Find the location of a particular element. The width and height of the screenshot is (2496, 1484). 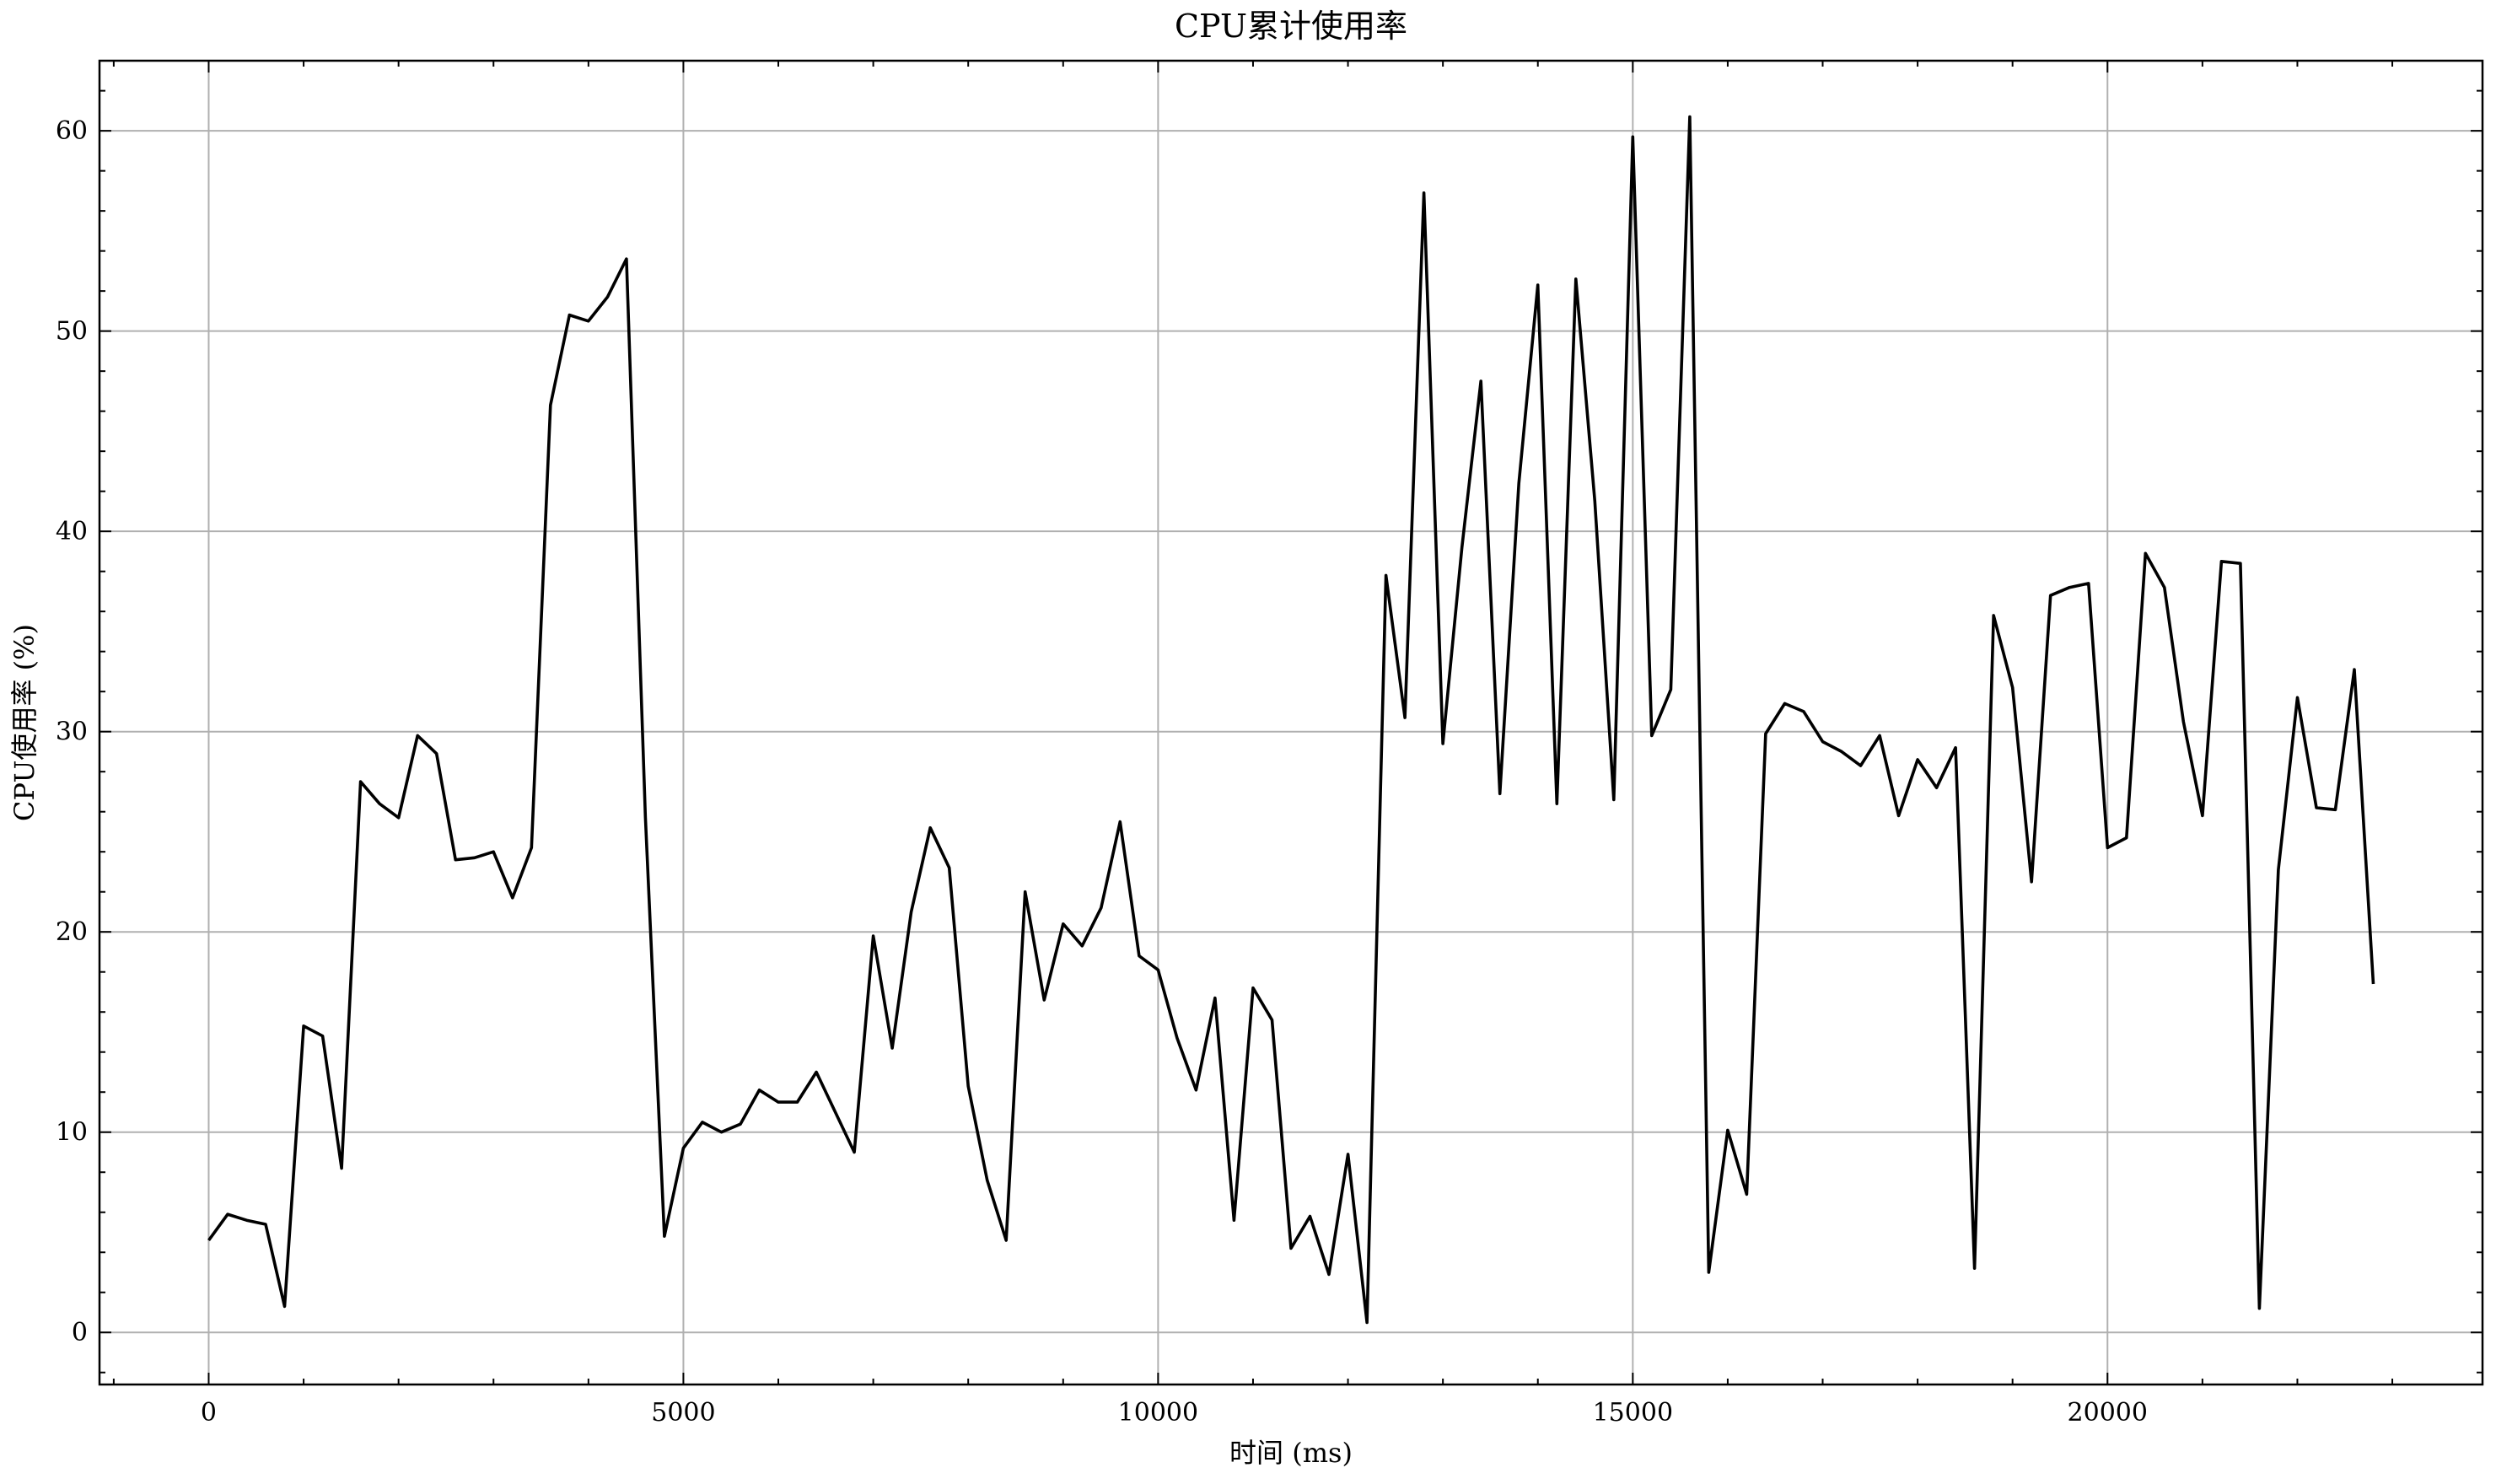

chart-title: CPU累计使用率 is located at coordinates (1291, 26).